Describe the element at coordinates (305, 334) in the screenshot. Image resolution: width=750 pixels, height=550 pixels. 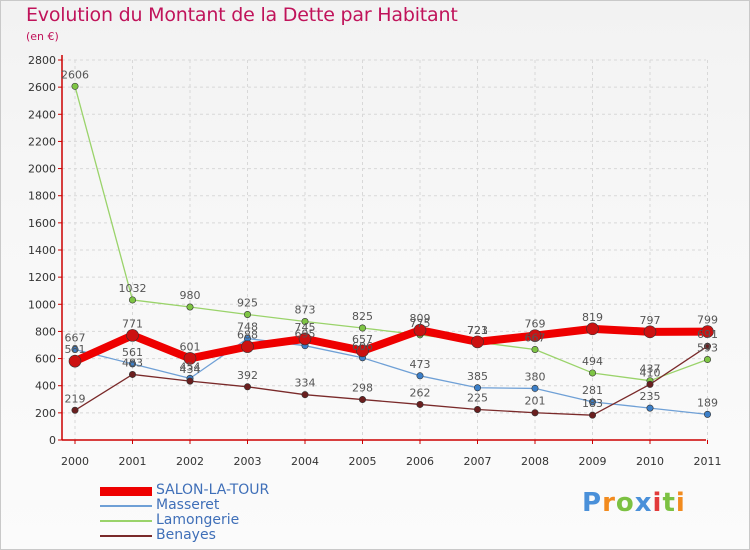
I see `data-label: 695` at that location.